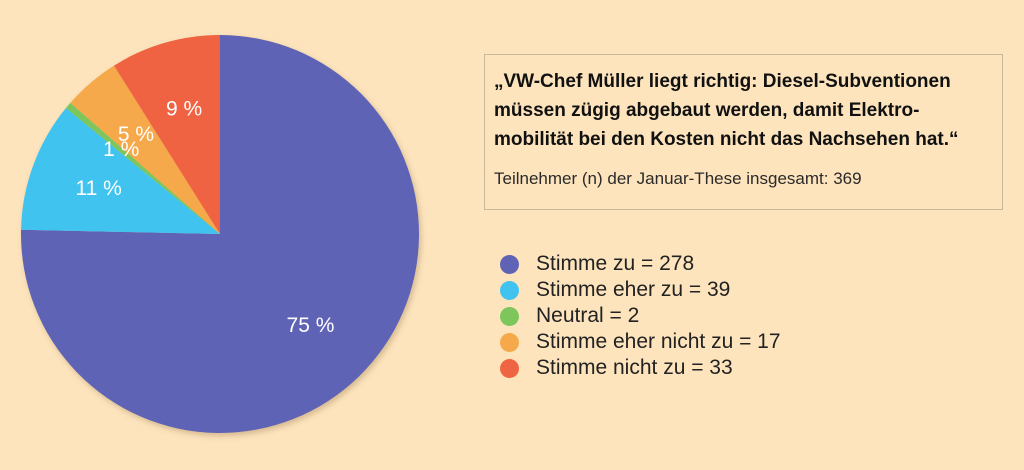  I want to click on slice-percent-label: 75 %, so click(311, 325).